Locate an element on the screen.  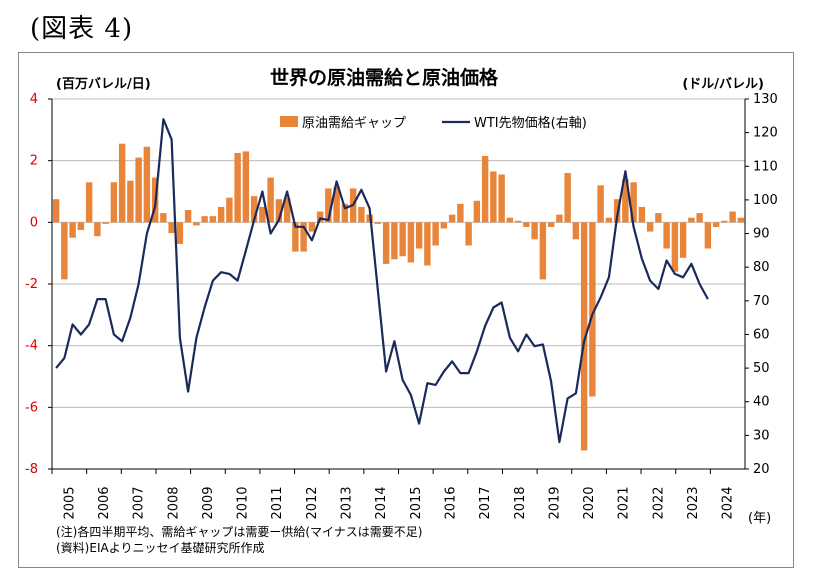
figure-label: (図表 4) is located at coordinates (82, 29).